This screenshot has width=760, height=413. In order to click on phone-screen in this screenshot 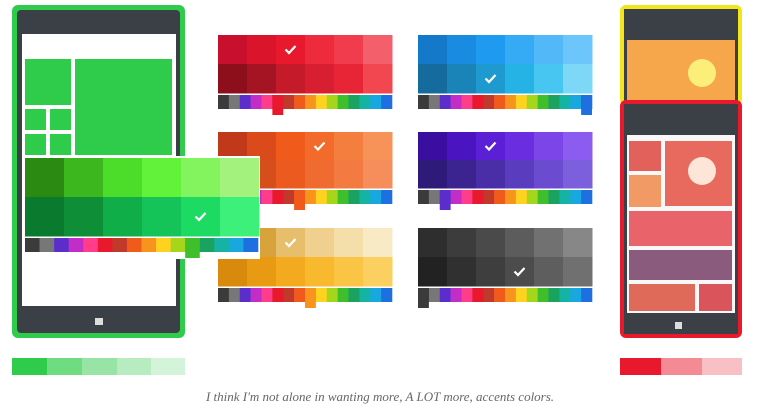, I will do `click(681, 72)`.